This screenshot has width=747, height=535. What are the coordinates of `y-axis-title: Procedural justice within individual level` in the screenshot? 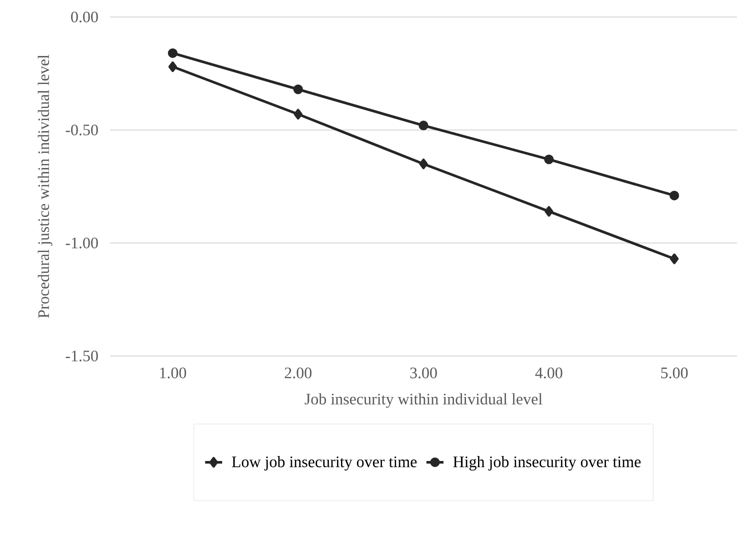 It's located at (45, 186).